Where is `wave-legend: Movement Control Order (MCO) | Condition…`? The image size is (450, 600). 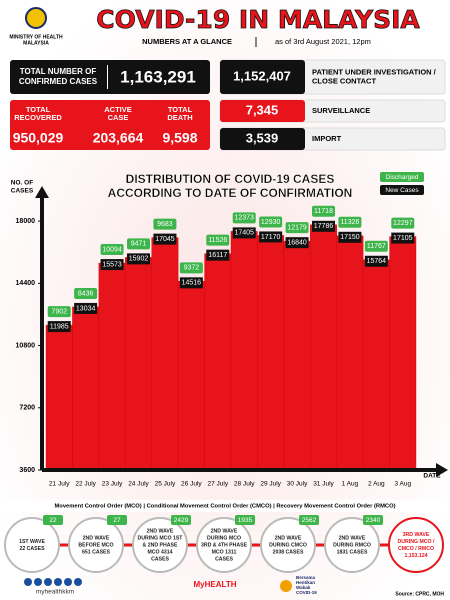 wave-legend: Movement Control Order (MCO) | Condition… is located at coordinates (224, 507).